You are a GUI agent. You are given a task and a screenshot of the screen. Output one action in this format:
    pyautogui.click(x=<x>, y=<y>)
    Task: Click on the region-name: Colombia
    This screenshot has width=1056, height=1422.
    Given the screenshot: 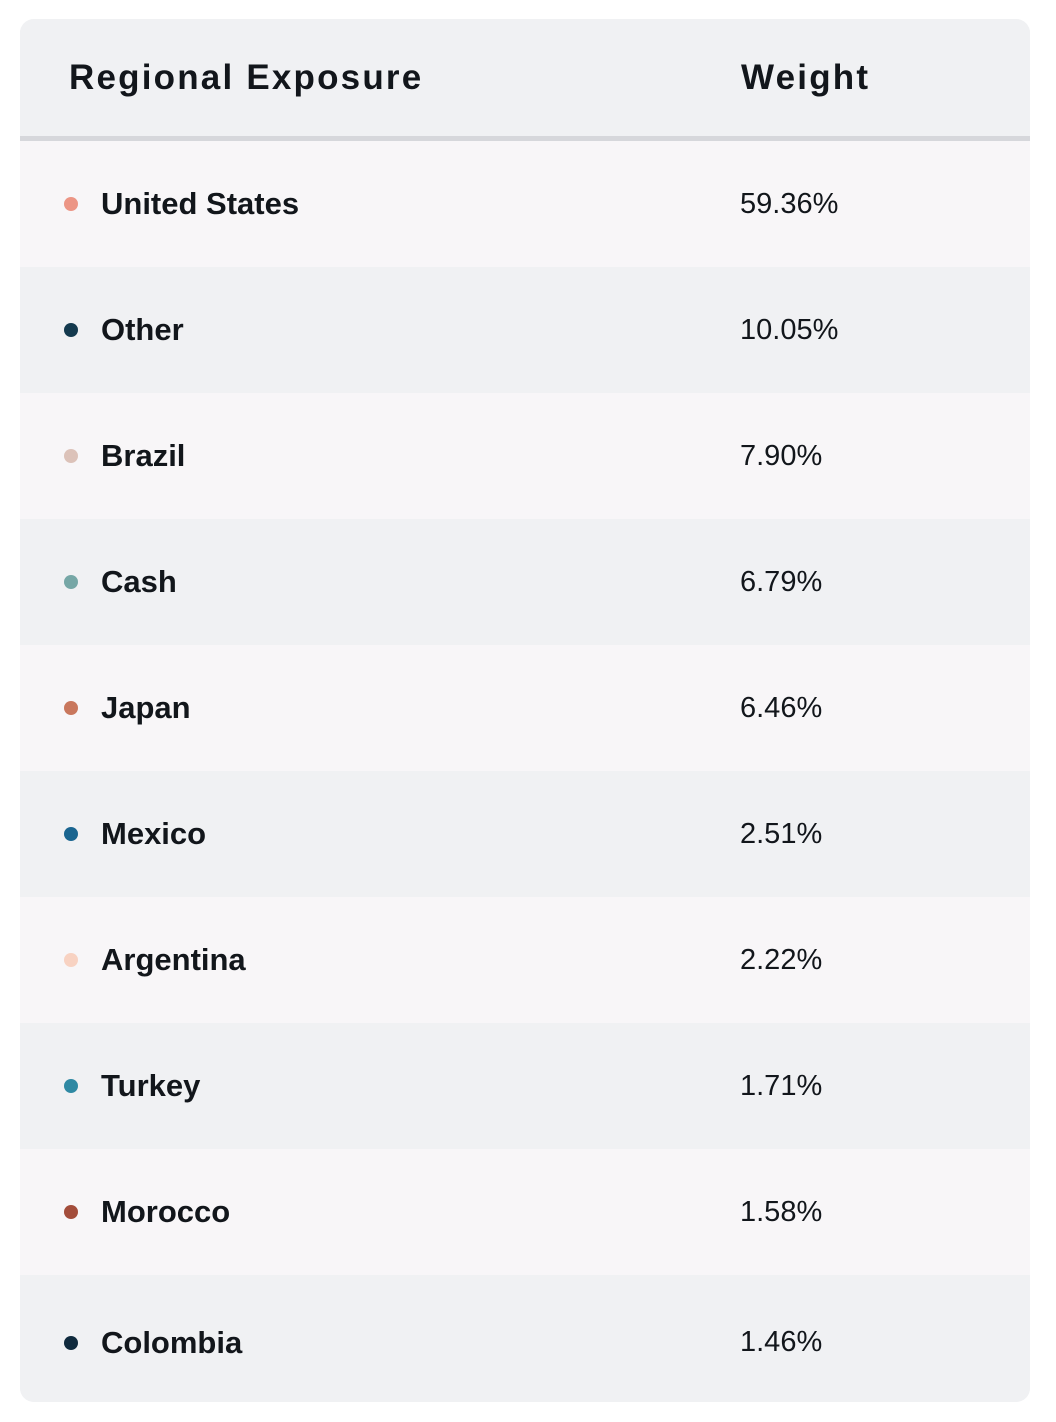 What is the action you would take?
    pyautogui.click(x=172, y=1342)
    